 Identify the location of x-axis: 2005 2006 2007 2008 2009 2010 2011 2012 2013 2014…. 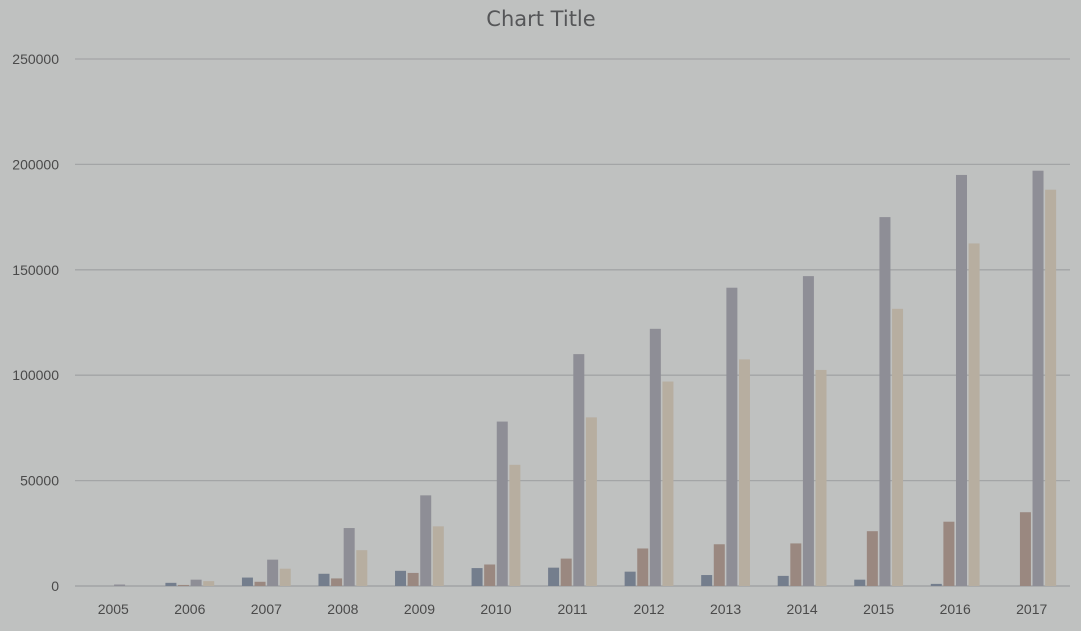
(573, 609).